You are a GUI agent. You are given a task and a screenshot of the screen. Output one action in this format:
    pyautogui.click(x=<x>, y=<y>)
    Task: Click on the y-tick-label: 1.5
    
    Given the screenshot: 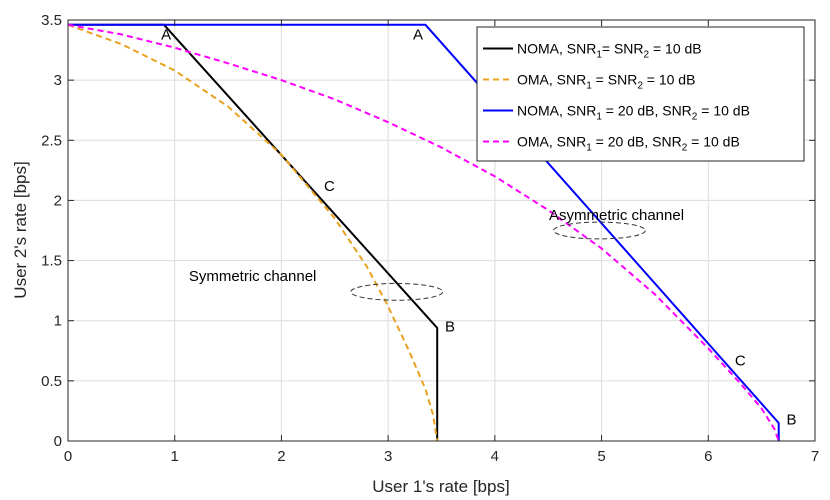 What is the action you would take?
    pyautogui.click(x=51, y=261)
    